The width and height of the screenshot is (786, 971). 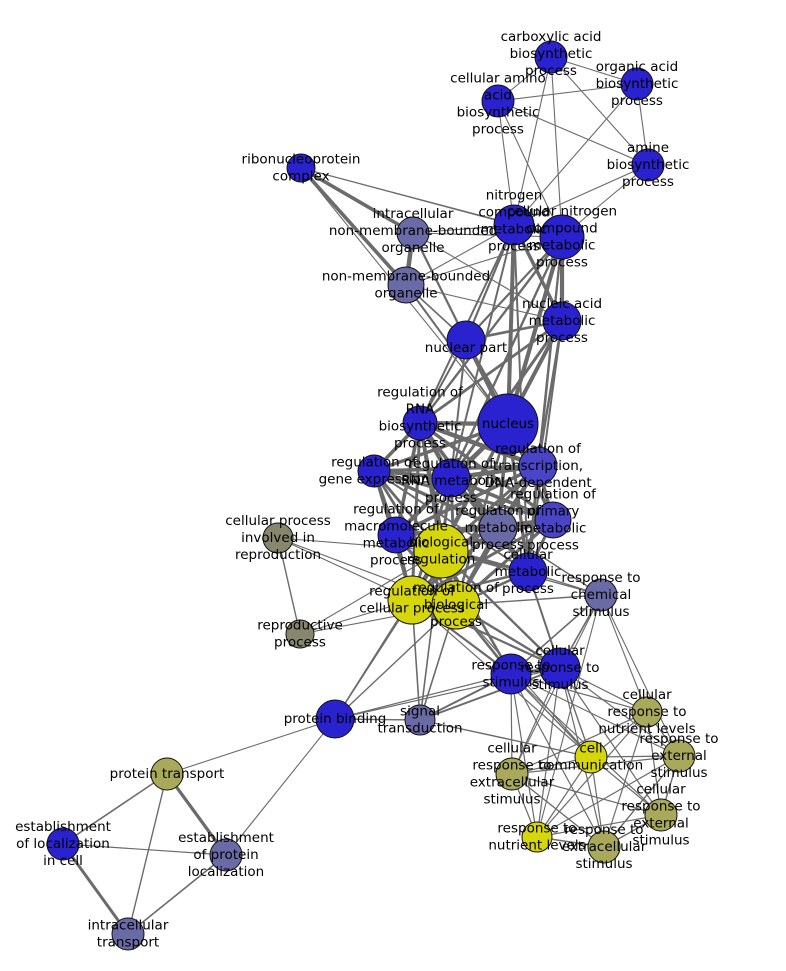 I want to click on graph-node-label: establishment of protein localization, so click(x=226, y=855).